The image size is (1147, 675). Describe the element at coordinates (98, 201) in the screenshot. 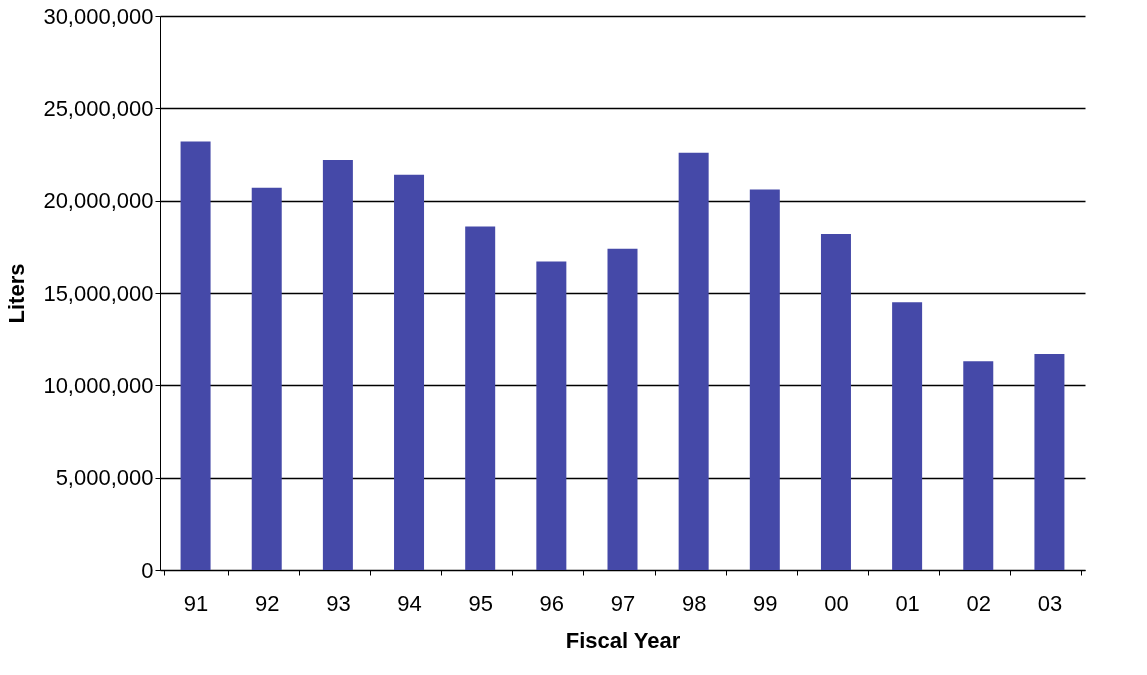

I see `y-tick-label: 20,000,000` at that location.